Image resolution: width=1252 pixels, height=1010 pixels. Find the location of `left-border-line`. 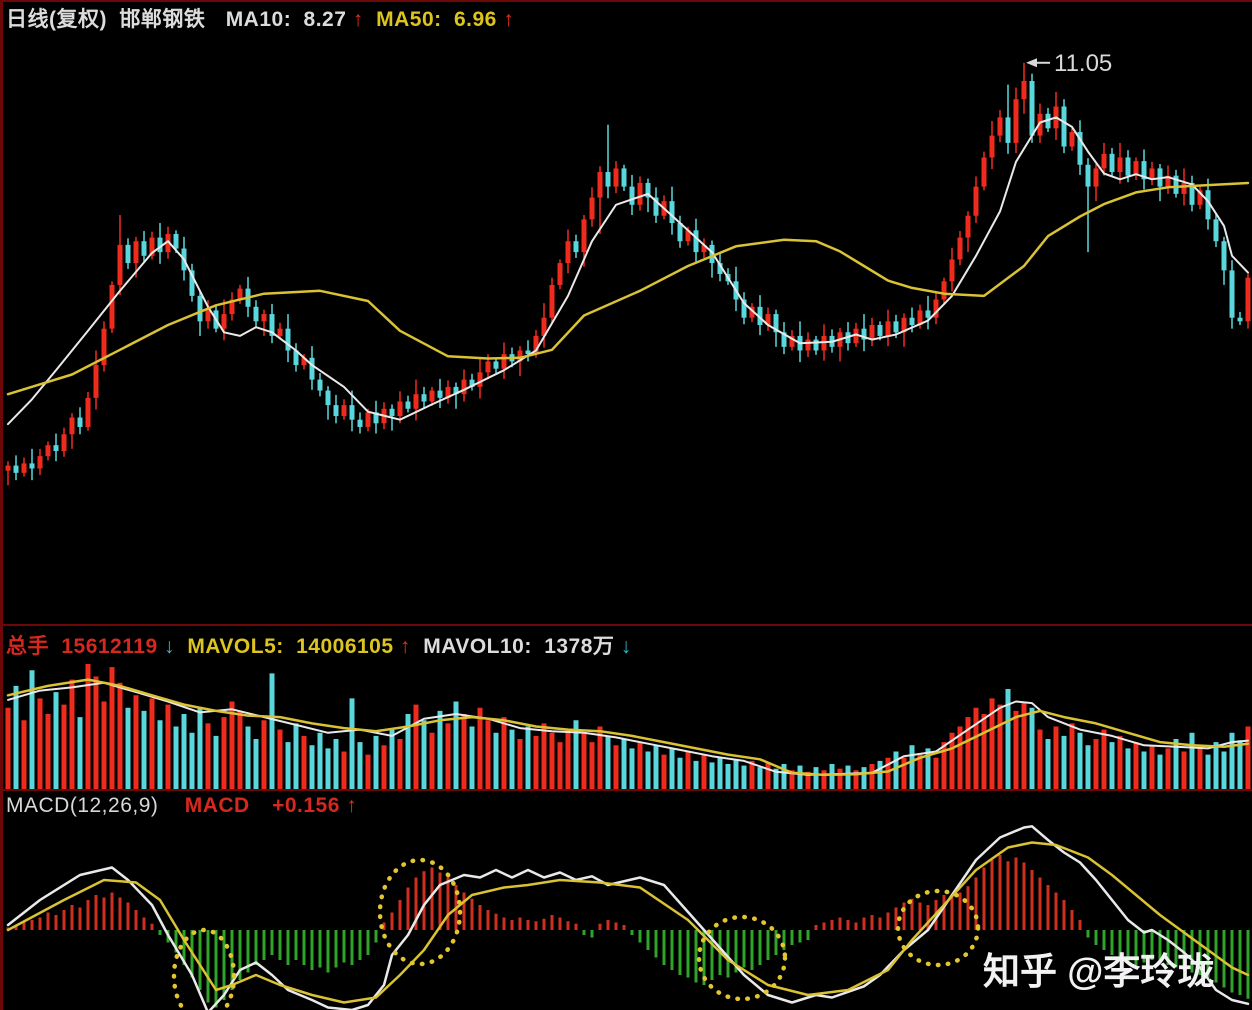

left-border-line is located at coordinates (1, 505).